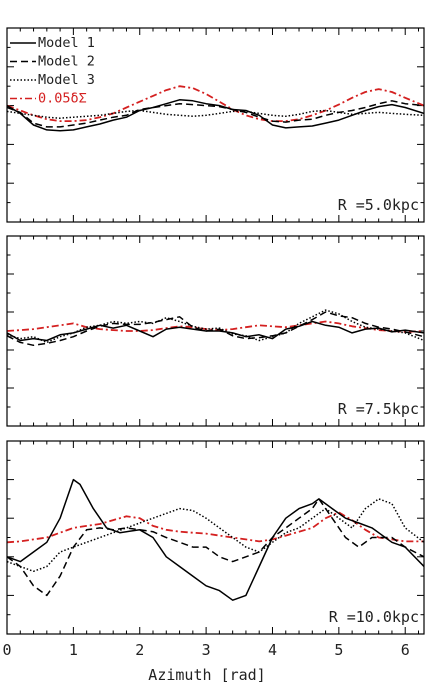 This screenshot has height=690, width=427. What do you see at coordinates (52, 71) in the screenshot?
I see `legend: Model 1 Model 2 Model 3 0.05δΣ` at bounding box center [52, 71].